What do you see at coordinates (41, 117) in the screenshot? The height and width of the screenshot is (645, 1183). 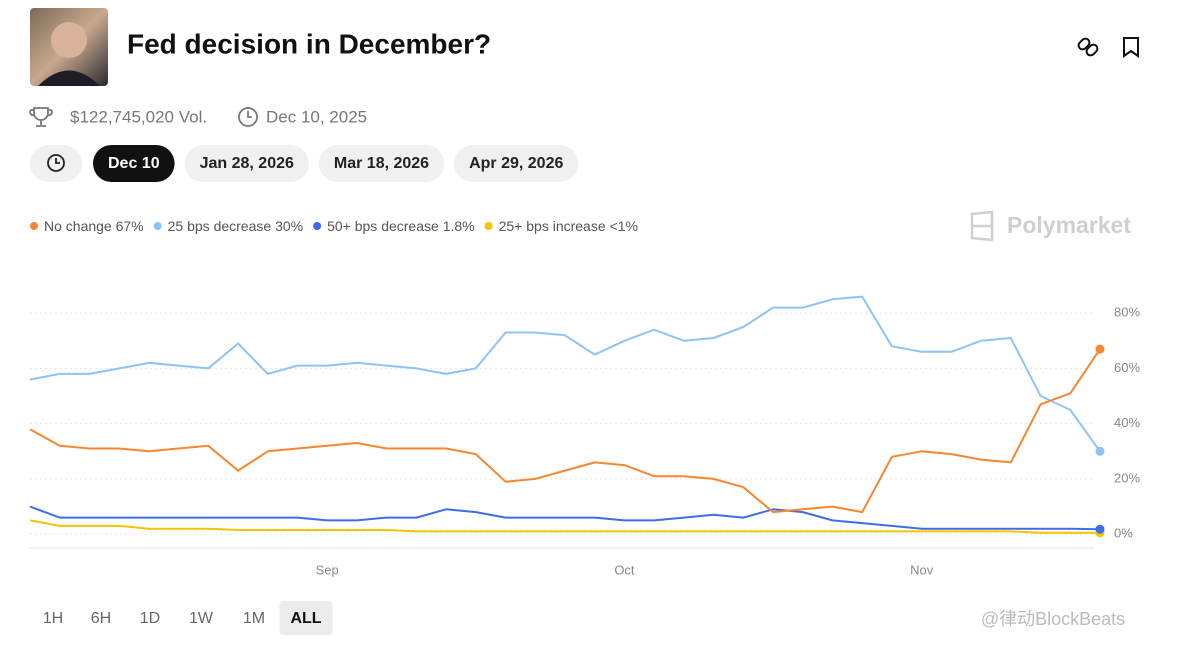 I see `trophy-icon` at bounding box center [41, 117].